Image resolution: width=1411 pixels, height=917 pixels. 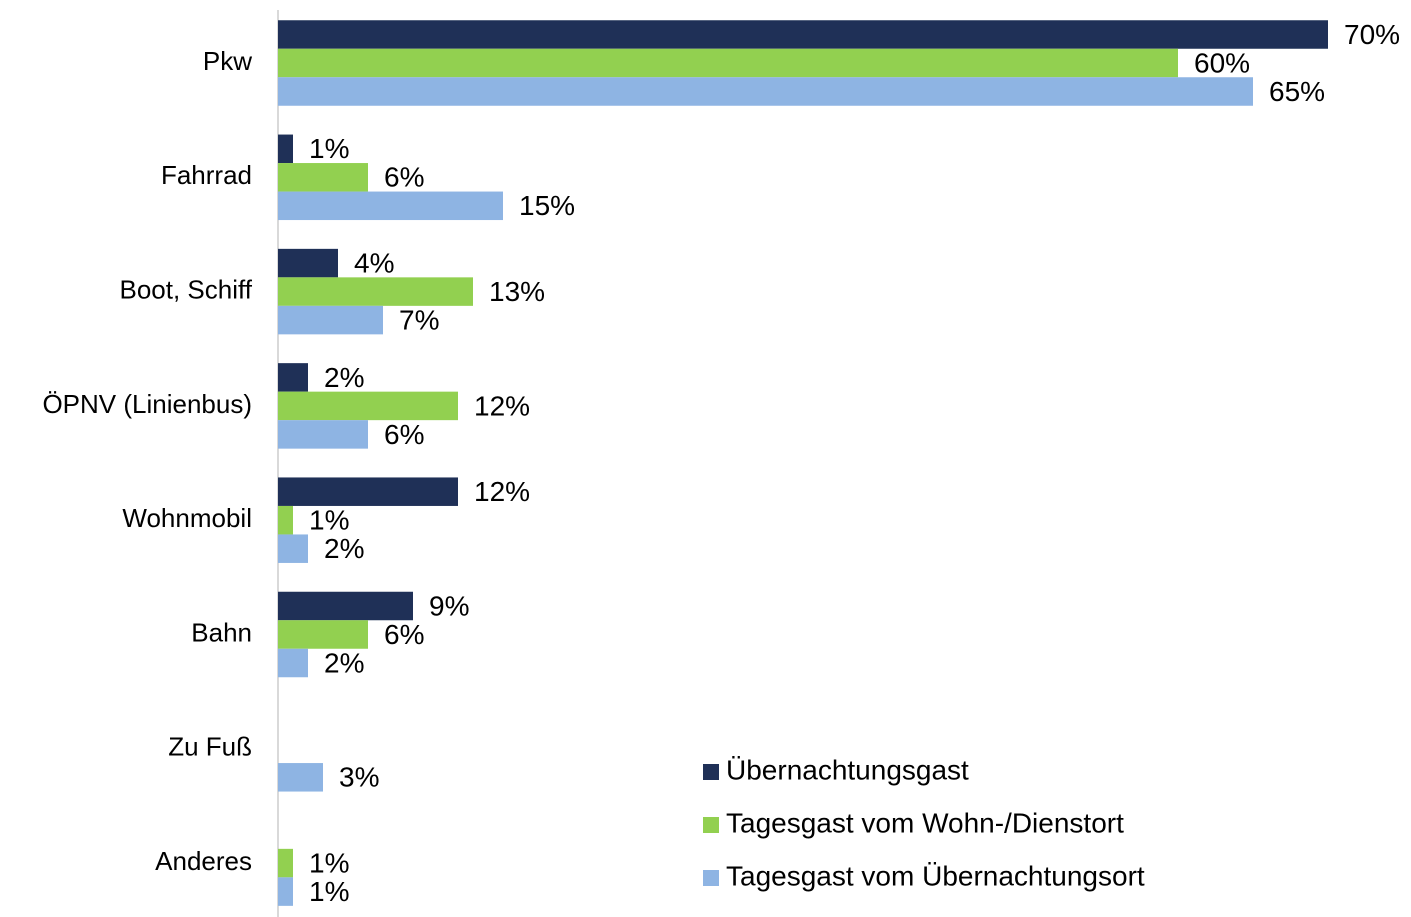 I want to click on value-label: 9%, so click(x=449, y=605).